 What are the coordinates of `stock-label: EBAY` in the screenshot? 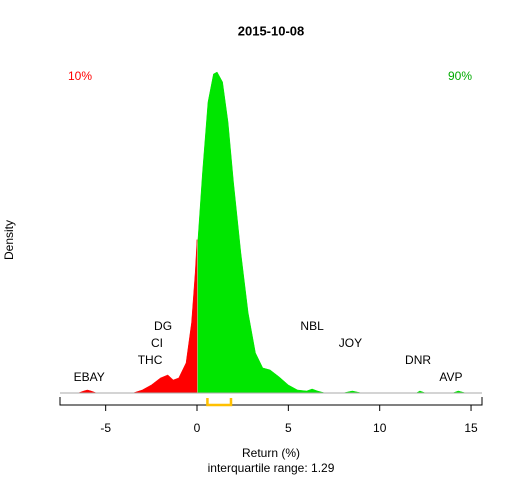 It's located at (89, 377).